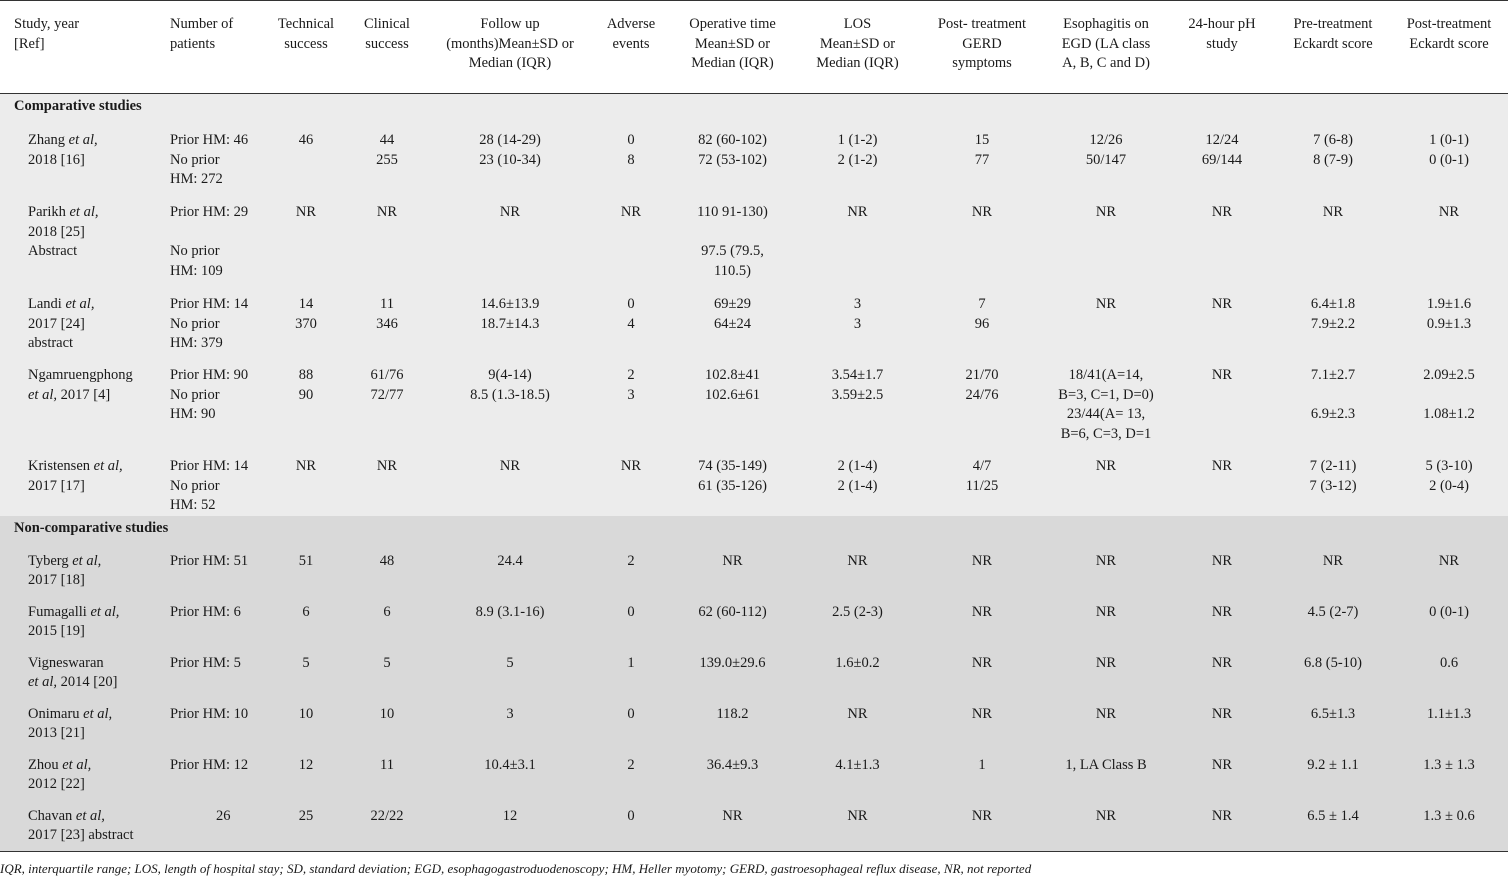 This screenshot has width=1508, height=879. I want to click on cell: 0 (0-1), so click(1449, 622).